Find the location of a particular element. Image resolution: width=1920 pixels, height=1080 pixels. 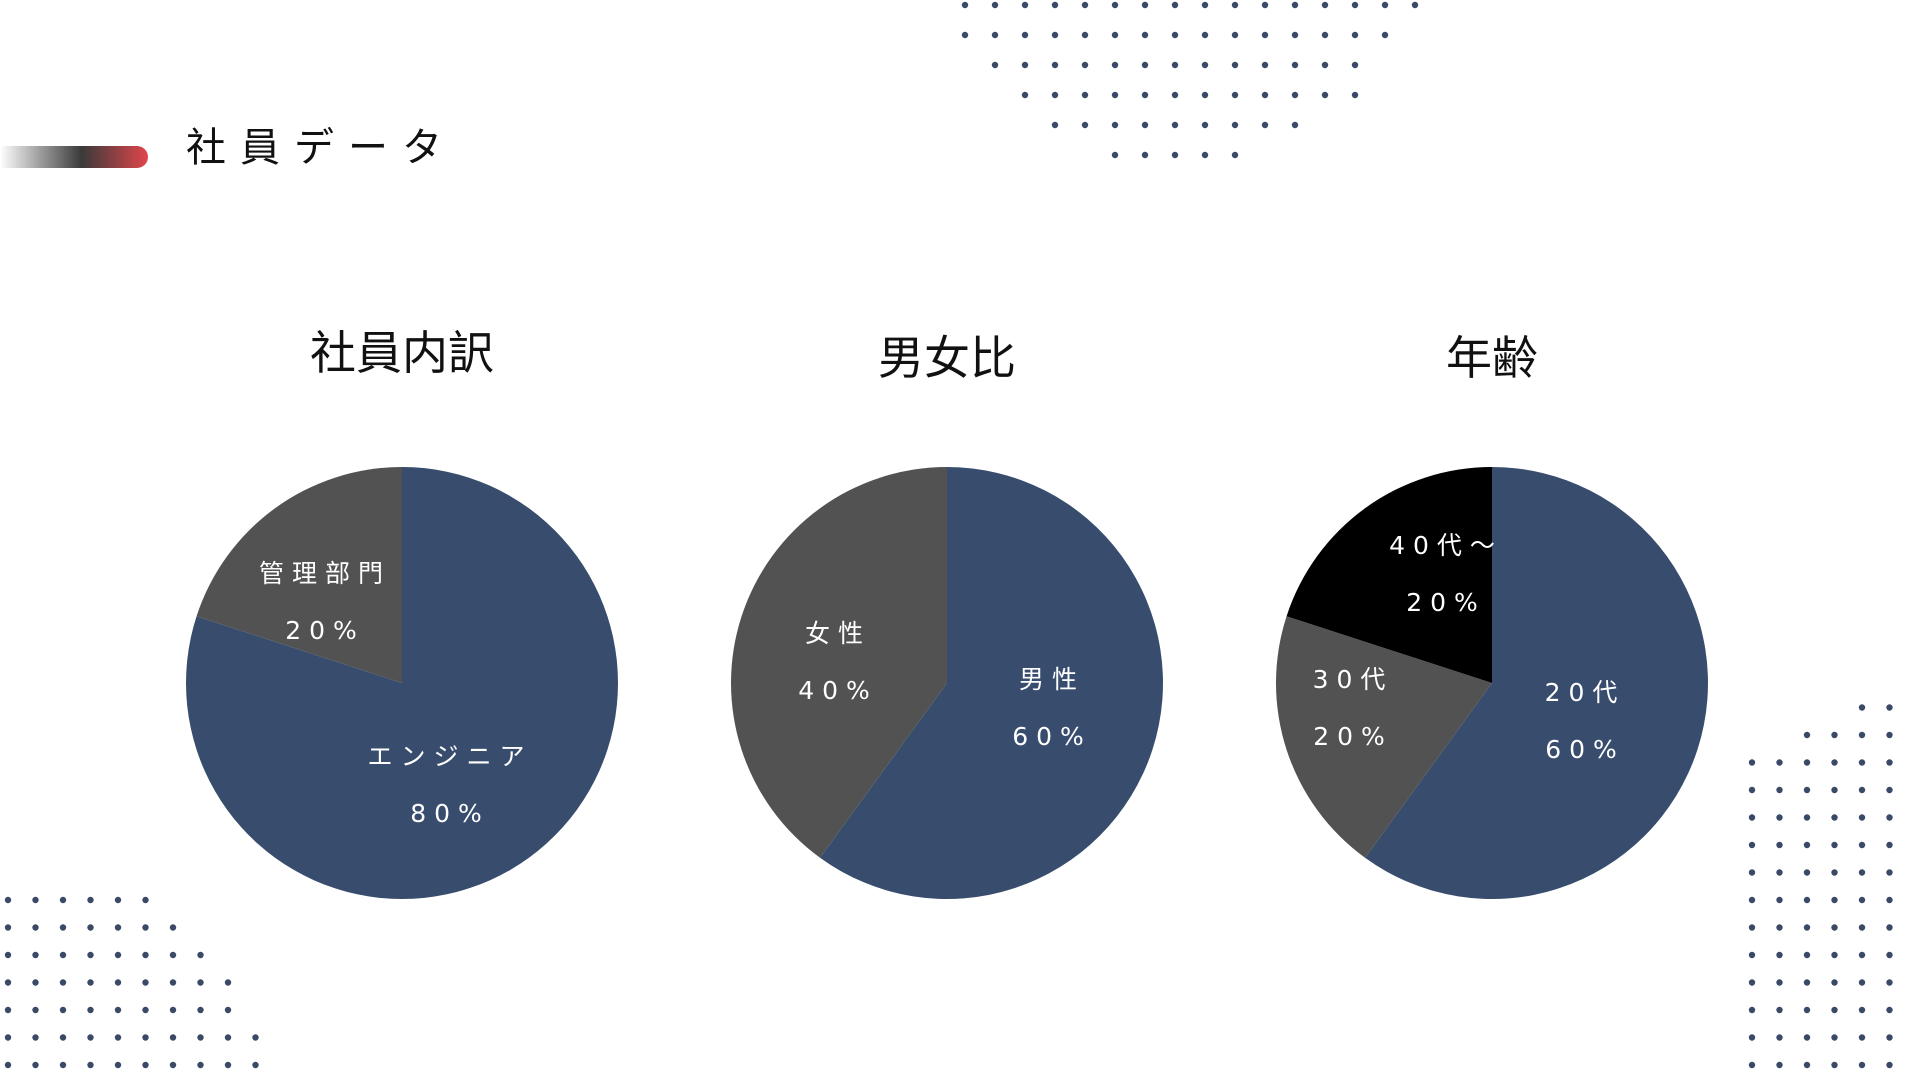

slice-label: 20代 is located at coordinates (1585, 692).